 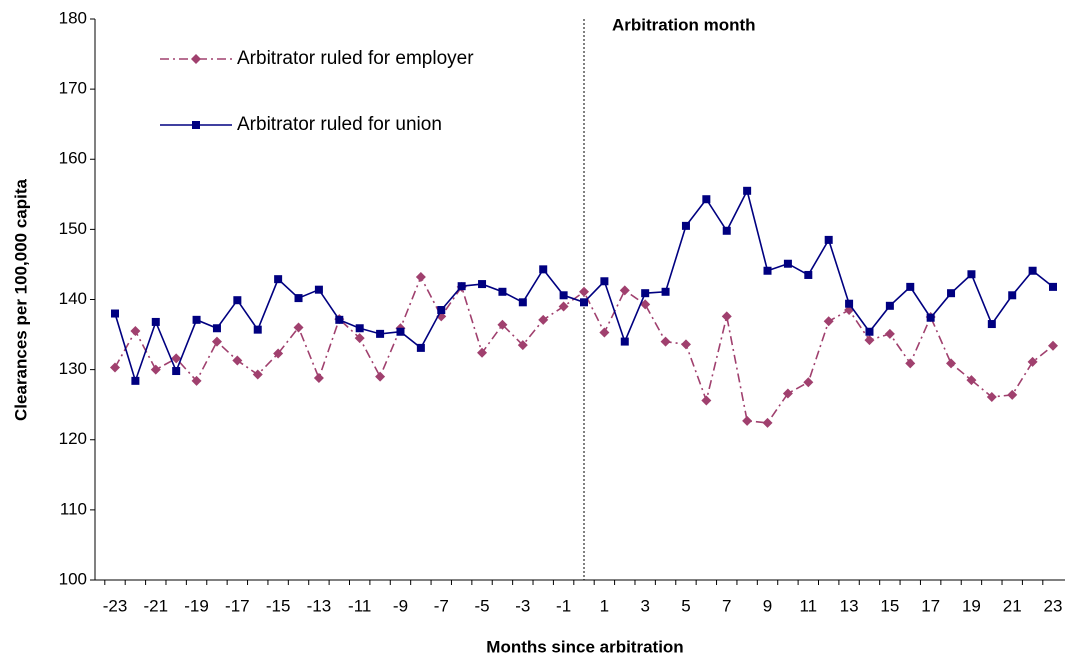 What do you see at coordinates (849, 605) in the screenshot?
I see `x-tick-label: 13` at bounding box center [849, 605].